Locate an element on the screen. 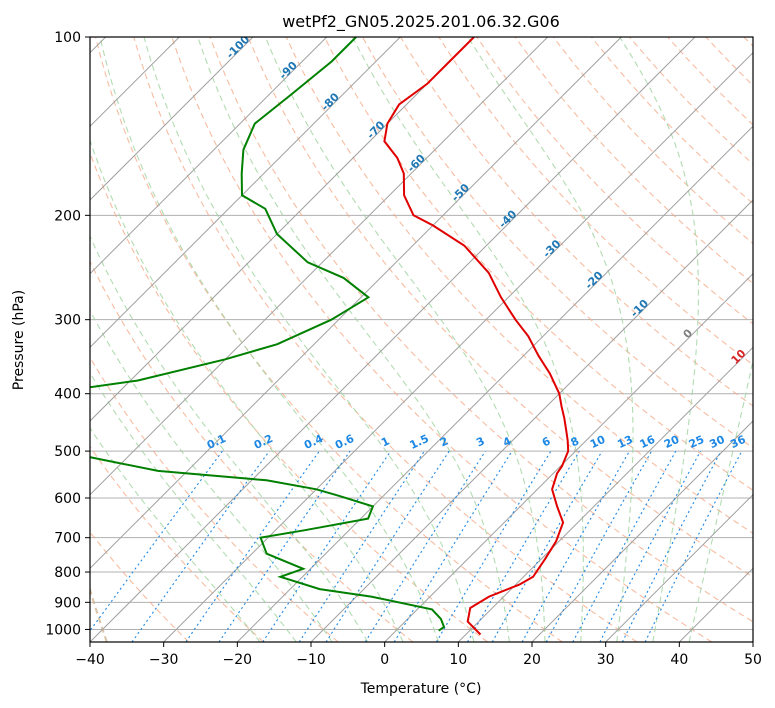 The height and width of the screenshot is (708, 775). y-tick-label: 400 is located at coordinates (67, 395).